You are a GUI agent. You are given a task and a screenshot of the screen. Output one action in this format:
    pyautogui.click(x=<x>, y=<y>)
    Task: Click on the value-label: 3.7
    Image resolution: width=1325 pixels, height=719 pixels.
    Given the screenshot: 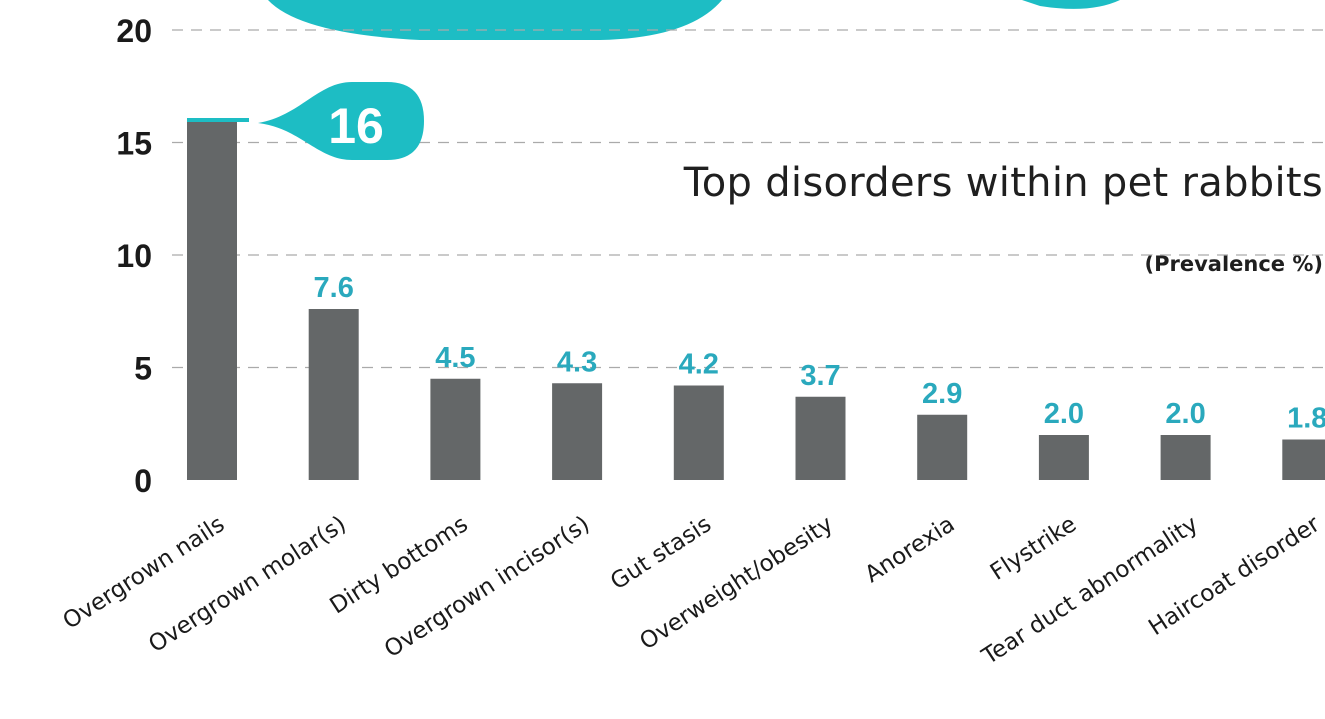 What is the action you would take?
    pyautogui.click(x=820, y=376)
    